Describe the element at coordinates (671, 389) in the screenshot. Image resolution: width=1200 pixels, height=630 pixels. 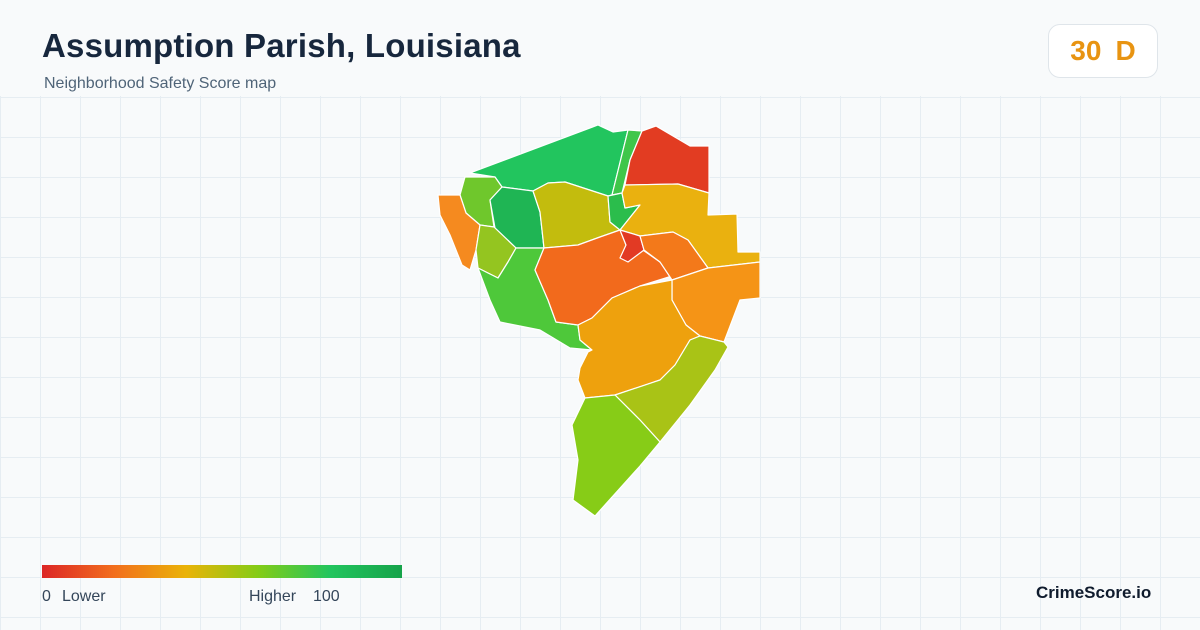
I see `region-southeast` at that location.